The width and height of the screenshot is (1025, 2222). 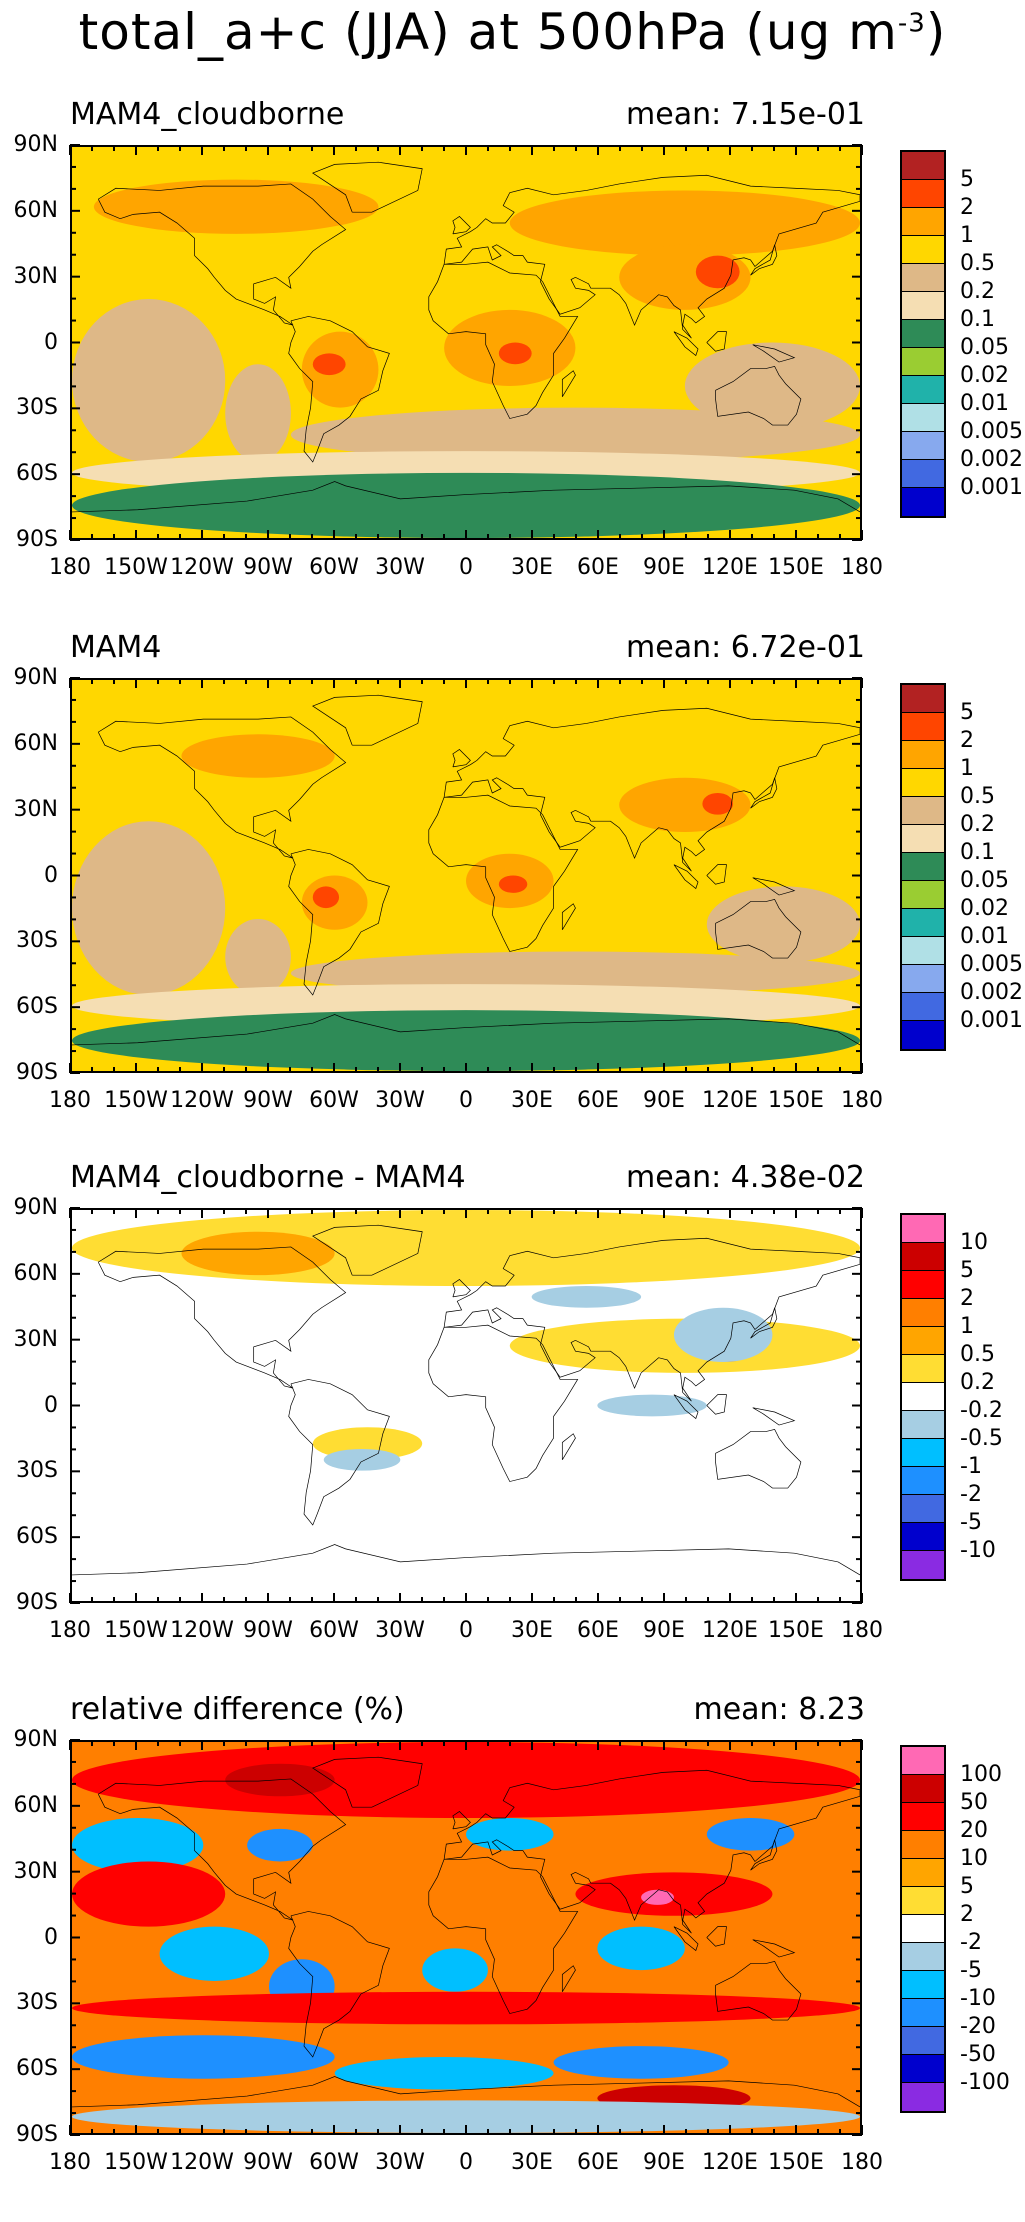 I want to click on panel-mean-value: mean: 6.72e-01, so click(x=745, y=647).